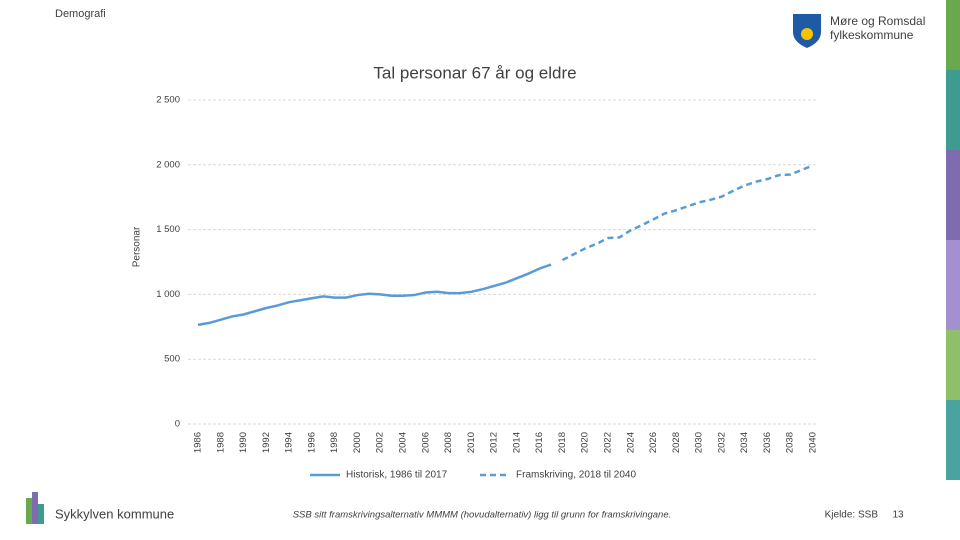 Image resolution: width=960 pixels, height=540 pixels. I want to click on x-tick-label: 2034, so click(744, 442).